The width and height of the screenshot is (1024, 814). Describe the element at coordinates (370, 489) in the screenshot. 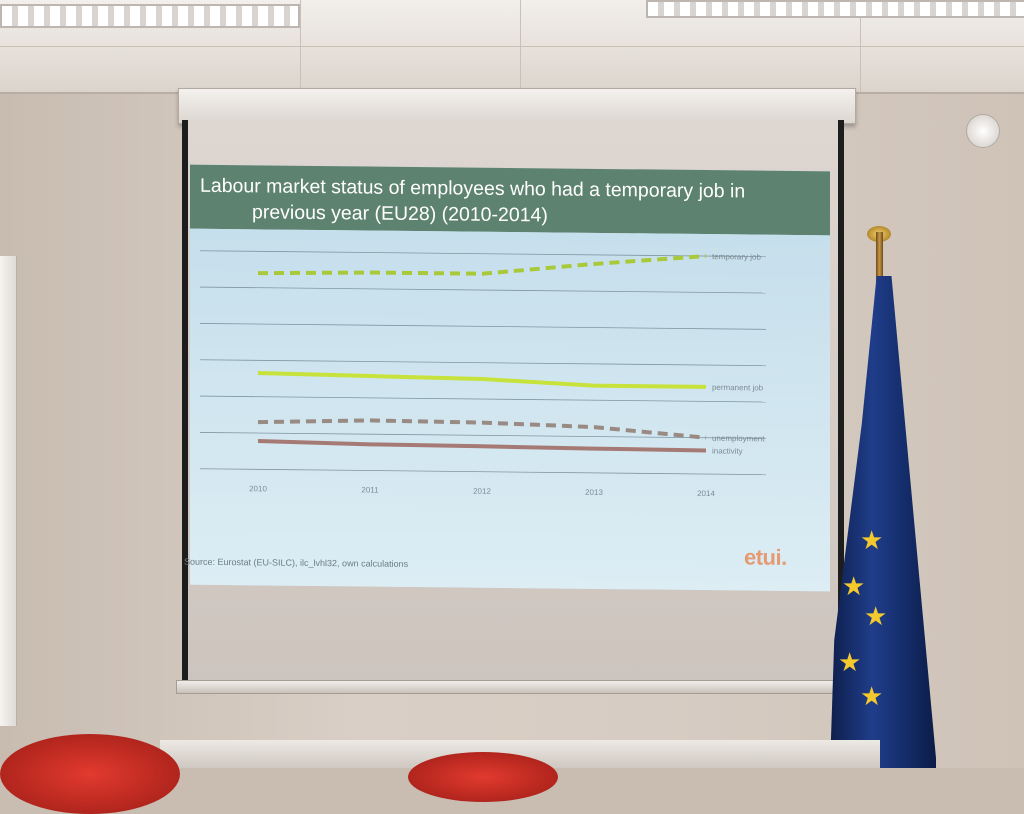

I see `x-tick-label: 2011` at that location.